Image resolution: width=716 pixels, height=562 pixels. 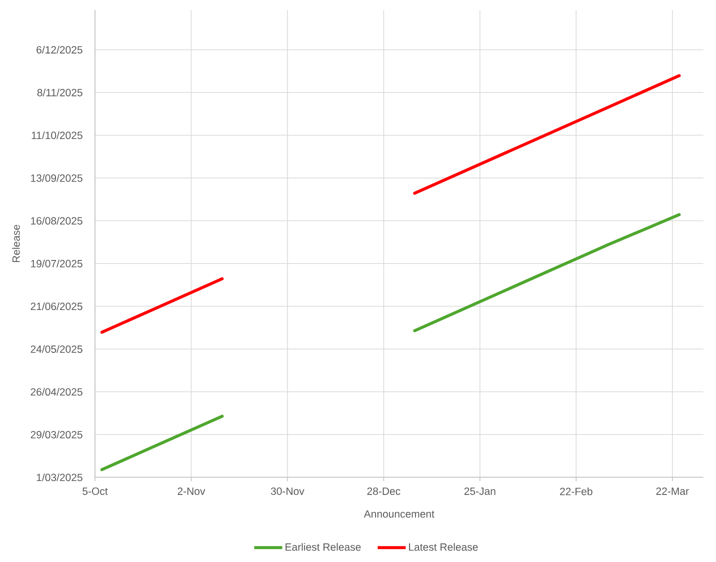 I want to click on y-tick-label: 13/09/2025, so click(x=56, y=178).